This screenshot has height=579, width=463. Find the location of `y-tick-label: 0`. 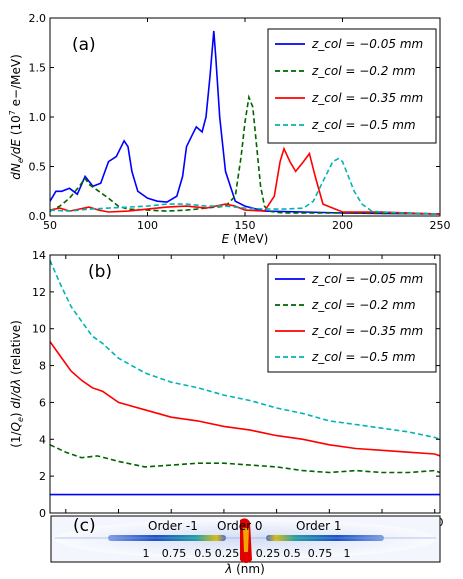

y-tick-label: 0 is located at coordinates (42, 513).